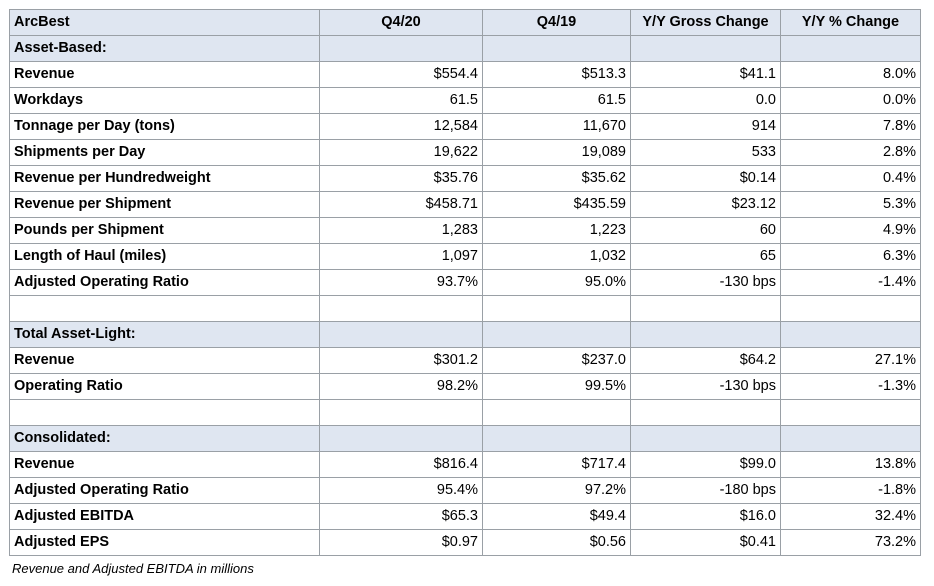  I want to click on metric-label: Workdays, so click(164, 100).